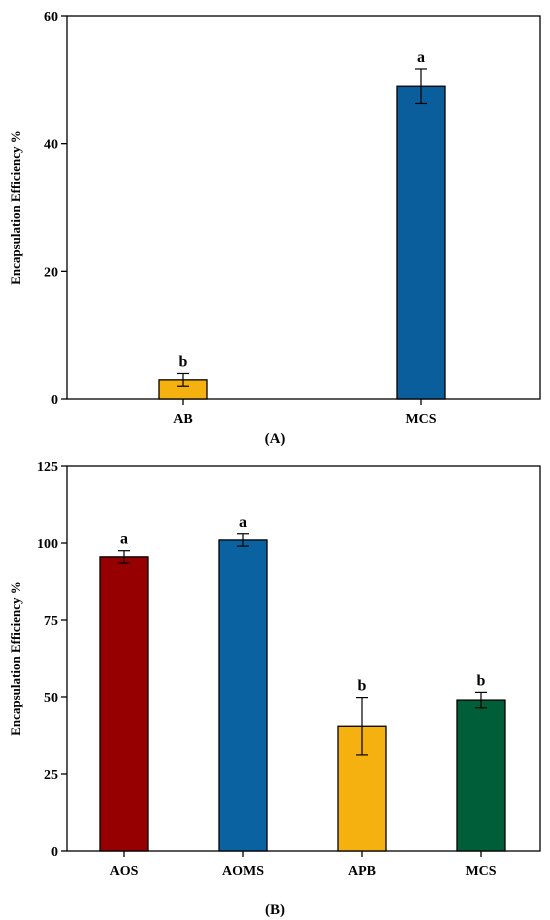 This screenshot has width=550, height=920. What do you see at coordinates (51, 698) in the screenshot?
I see `y-tick-label: 50` at bounding box center [51, 698].